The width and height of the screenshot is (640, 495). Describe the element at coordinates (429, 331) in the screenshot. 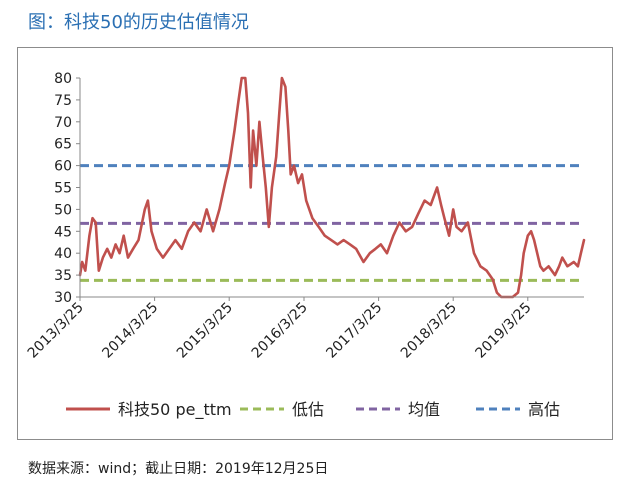

I see `x-tick-label: 2018/3/25` at that location.